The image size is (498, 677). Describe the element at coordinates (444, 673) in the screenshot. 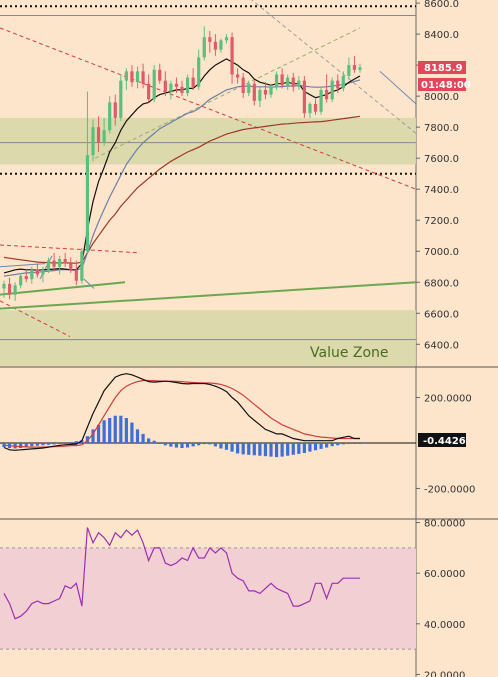

I see `rsi-tick-label: 20.0000` at that location.